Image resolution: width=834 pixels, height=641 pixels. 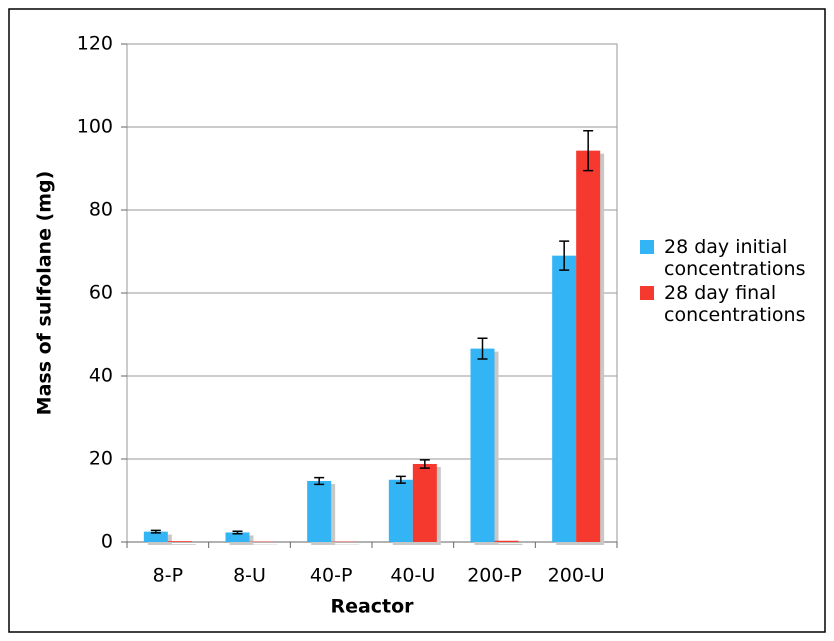 What do you see at coordinates (331, 576) in the screenshot?
I see `x-tick-label: 40-P` at bounding box center [331, 576].